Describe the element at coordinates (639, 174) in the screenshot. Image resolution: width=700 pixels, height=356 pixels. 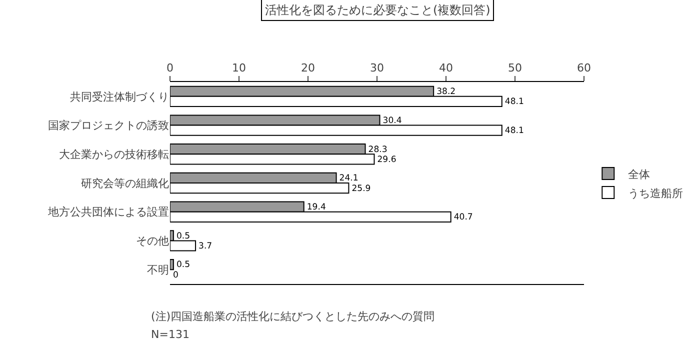
I see `legend-label: 全体` at that location.